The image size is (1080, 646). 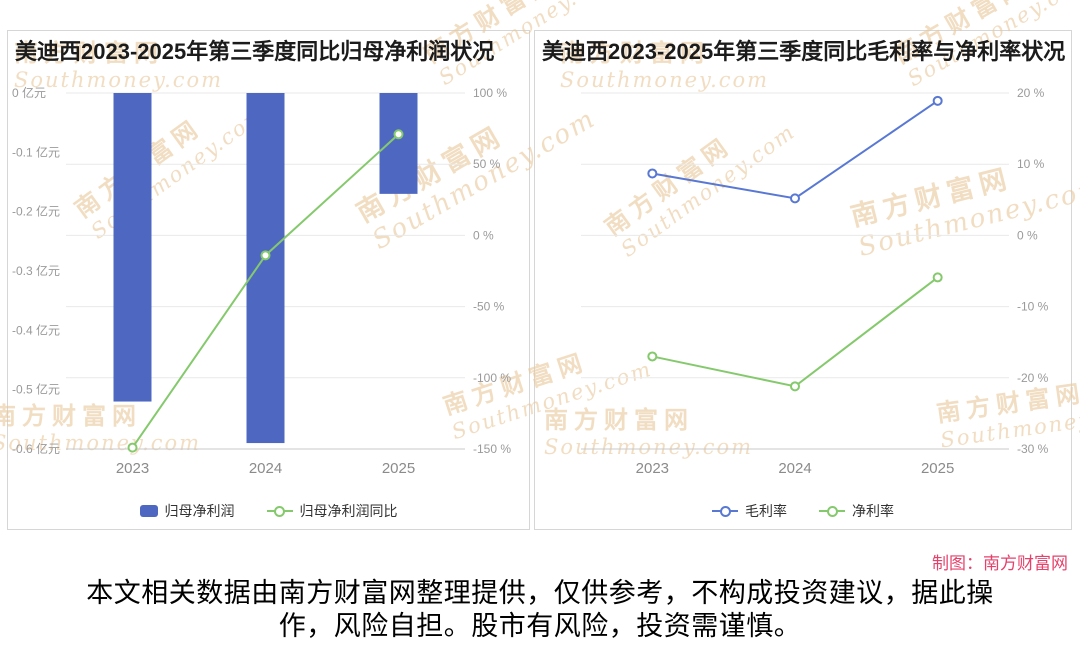 I want to click on net-profit-chart-legend: 归母净利润 归母净利润同比, so click(x=268, y=511).